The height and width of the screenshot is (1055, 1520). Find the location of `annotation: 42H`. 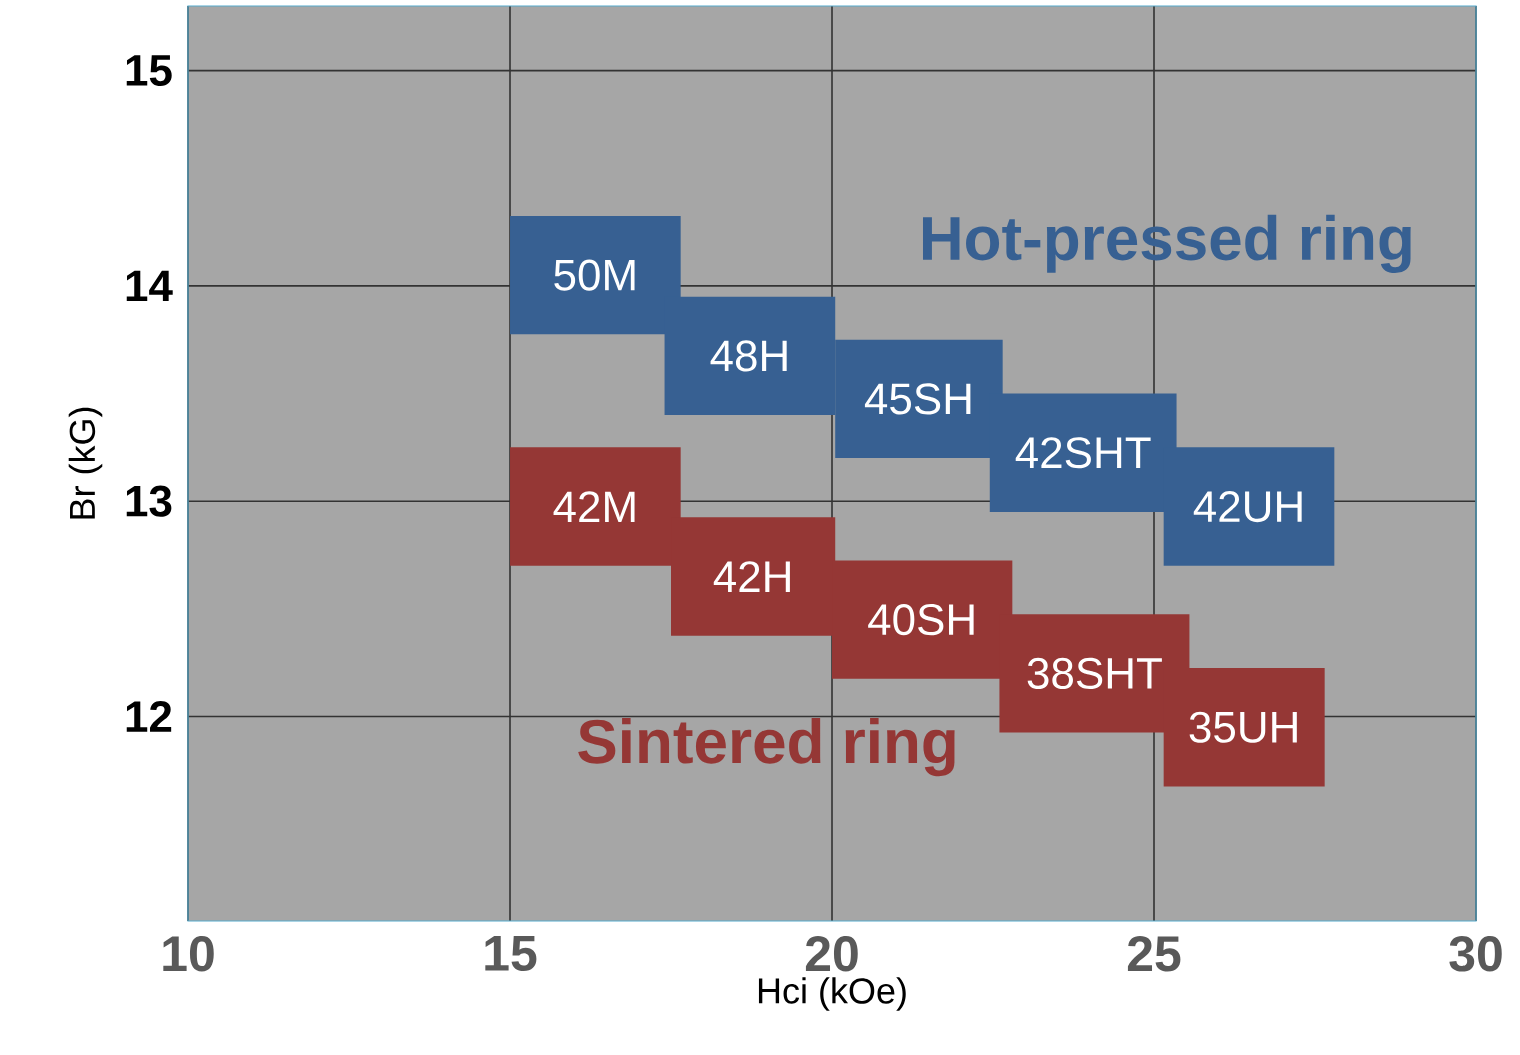

annotation: 42H is located at coordinates (751, 576).